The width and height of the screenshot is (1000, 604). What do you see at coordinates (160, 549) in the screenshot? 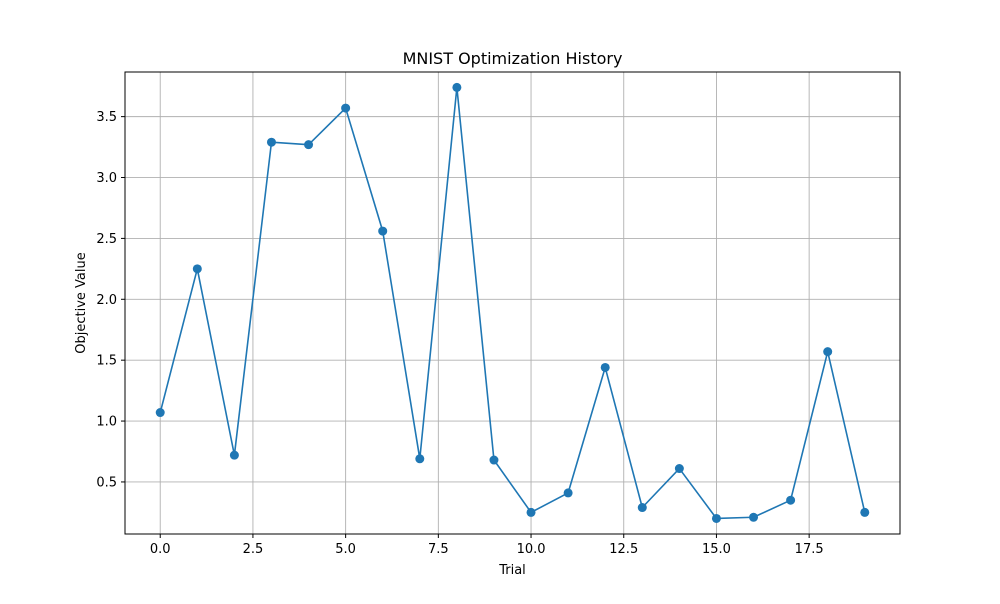
I see `x-tick-label: 0.0` at bounding box center [160, 549].